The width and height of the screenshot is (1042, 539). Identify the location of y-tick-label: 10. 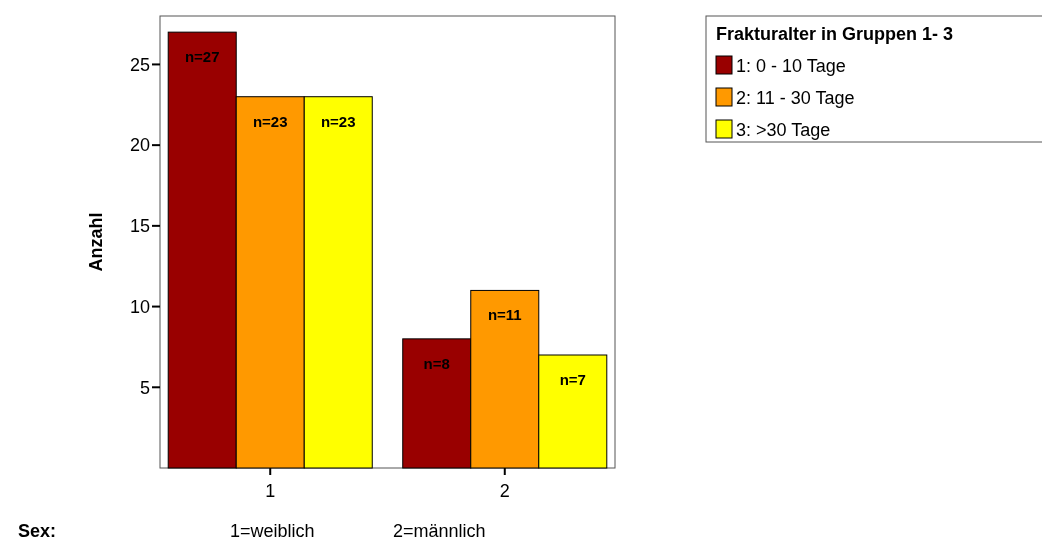
(139, 306).